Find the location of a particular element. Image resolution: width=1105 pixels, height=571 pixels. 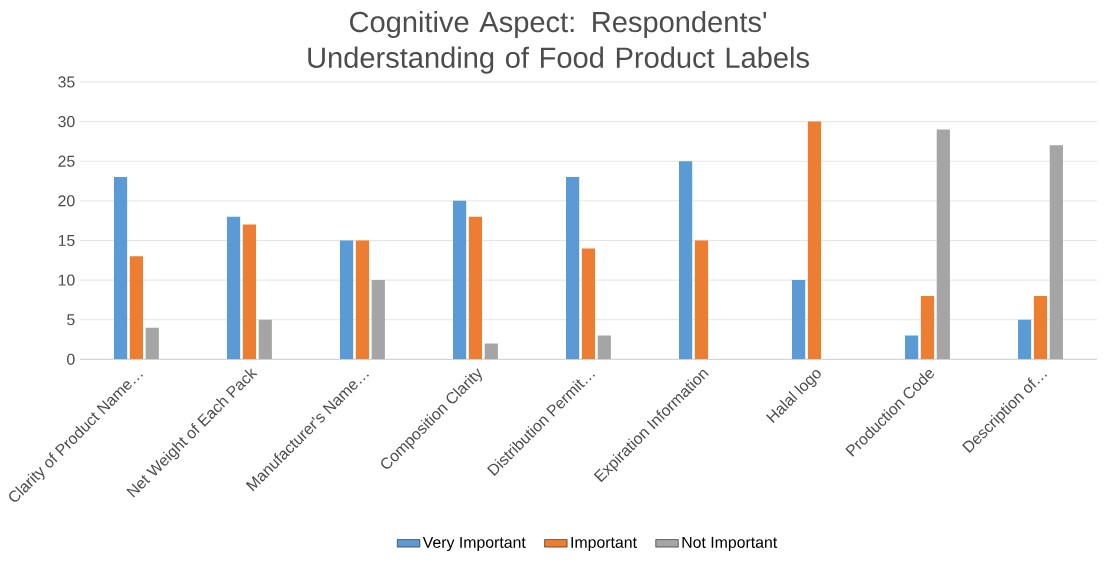

y-tick-label: 5 is located at coordinates (71, 320).